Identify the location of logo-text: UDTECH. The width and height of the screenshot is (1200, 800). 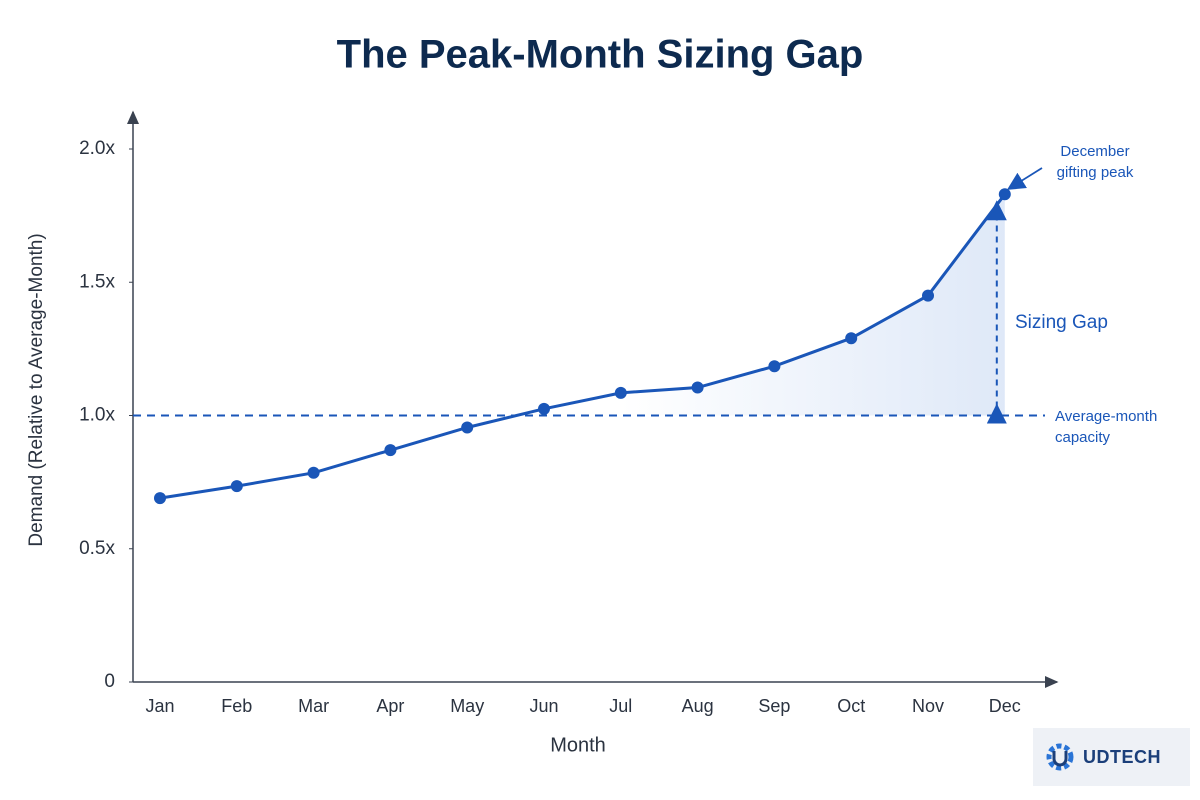
(1122, 756).